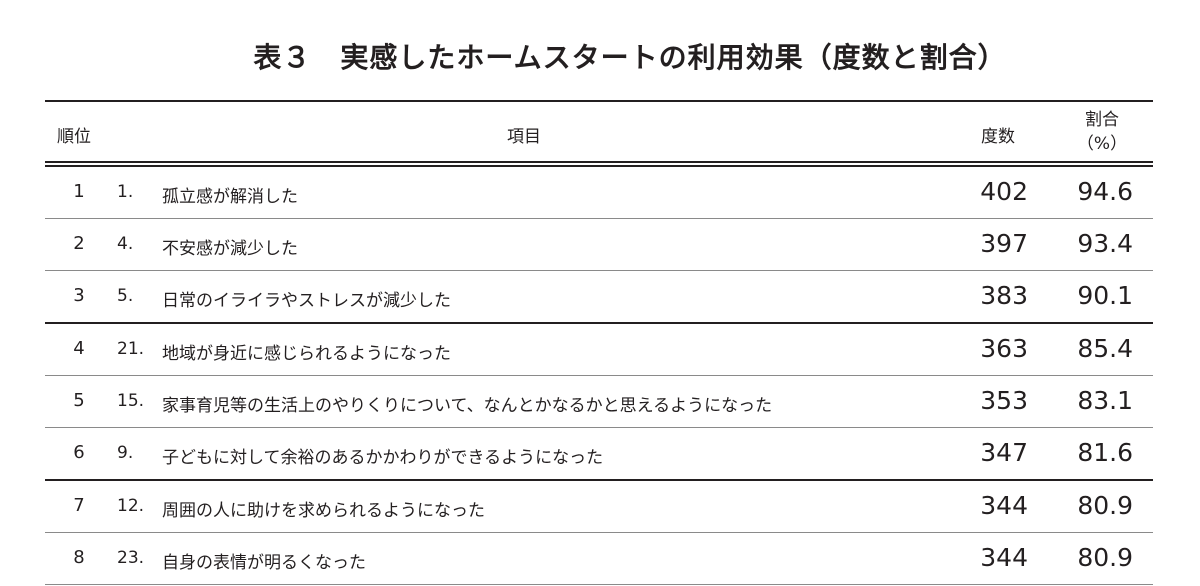  What do you see at coordinates (1004, 400) in the screenshot?
I see `count-cell: 353` at bounding box center [1004, 400].